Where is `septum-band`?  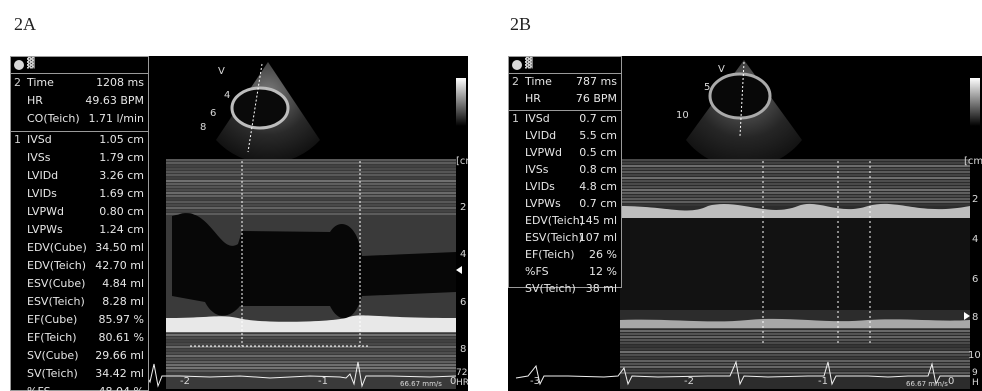 septum-band is located at coordinates (795, 210).